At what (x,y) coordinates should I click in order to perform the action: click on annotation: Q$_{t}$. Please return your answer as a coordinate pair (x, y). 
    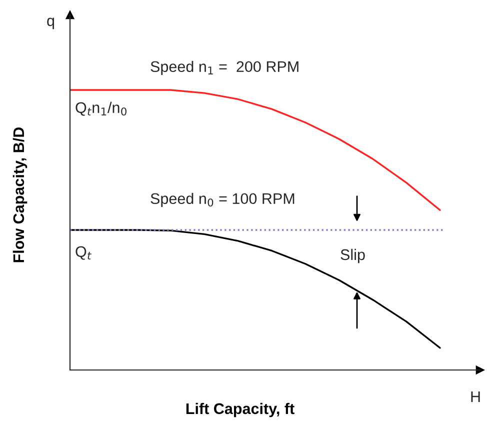
    Looking at the image, I should click on (84, 253).